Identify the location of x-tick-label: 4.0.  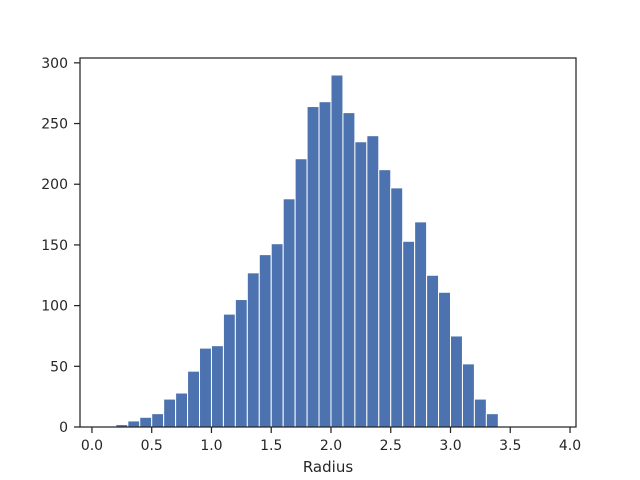
(570, 446).